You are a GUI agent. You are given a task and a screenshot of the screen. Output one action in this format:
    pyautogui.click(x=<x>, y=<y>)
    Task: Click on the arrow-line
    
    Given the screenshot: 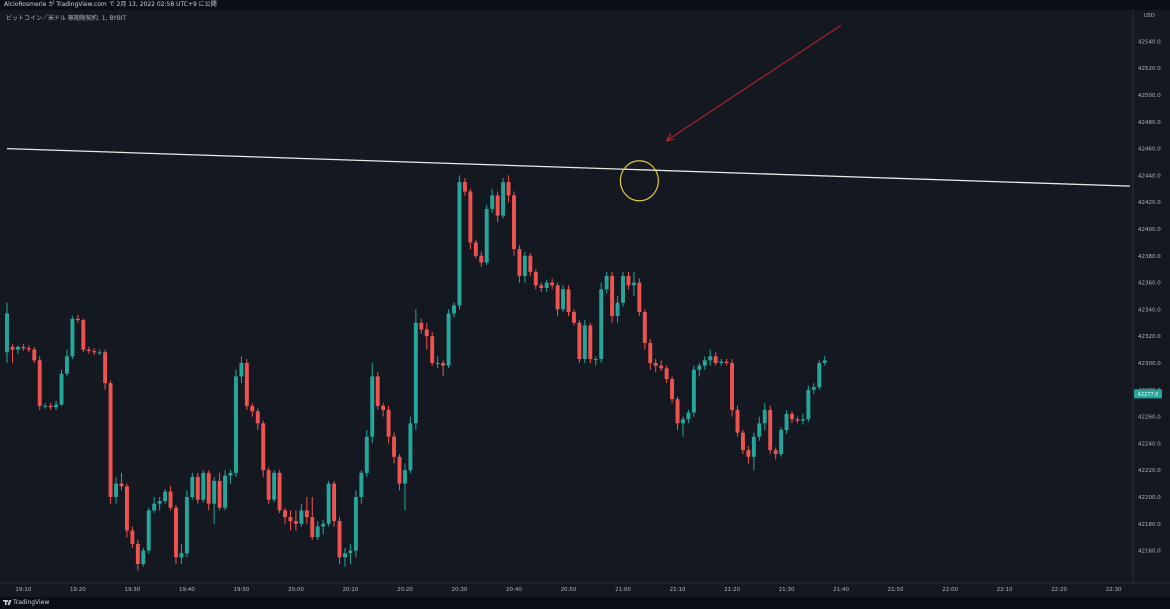 What is the action you would take?
    pyautogui.click(x=754, y=82)
    